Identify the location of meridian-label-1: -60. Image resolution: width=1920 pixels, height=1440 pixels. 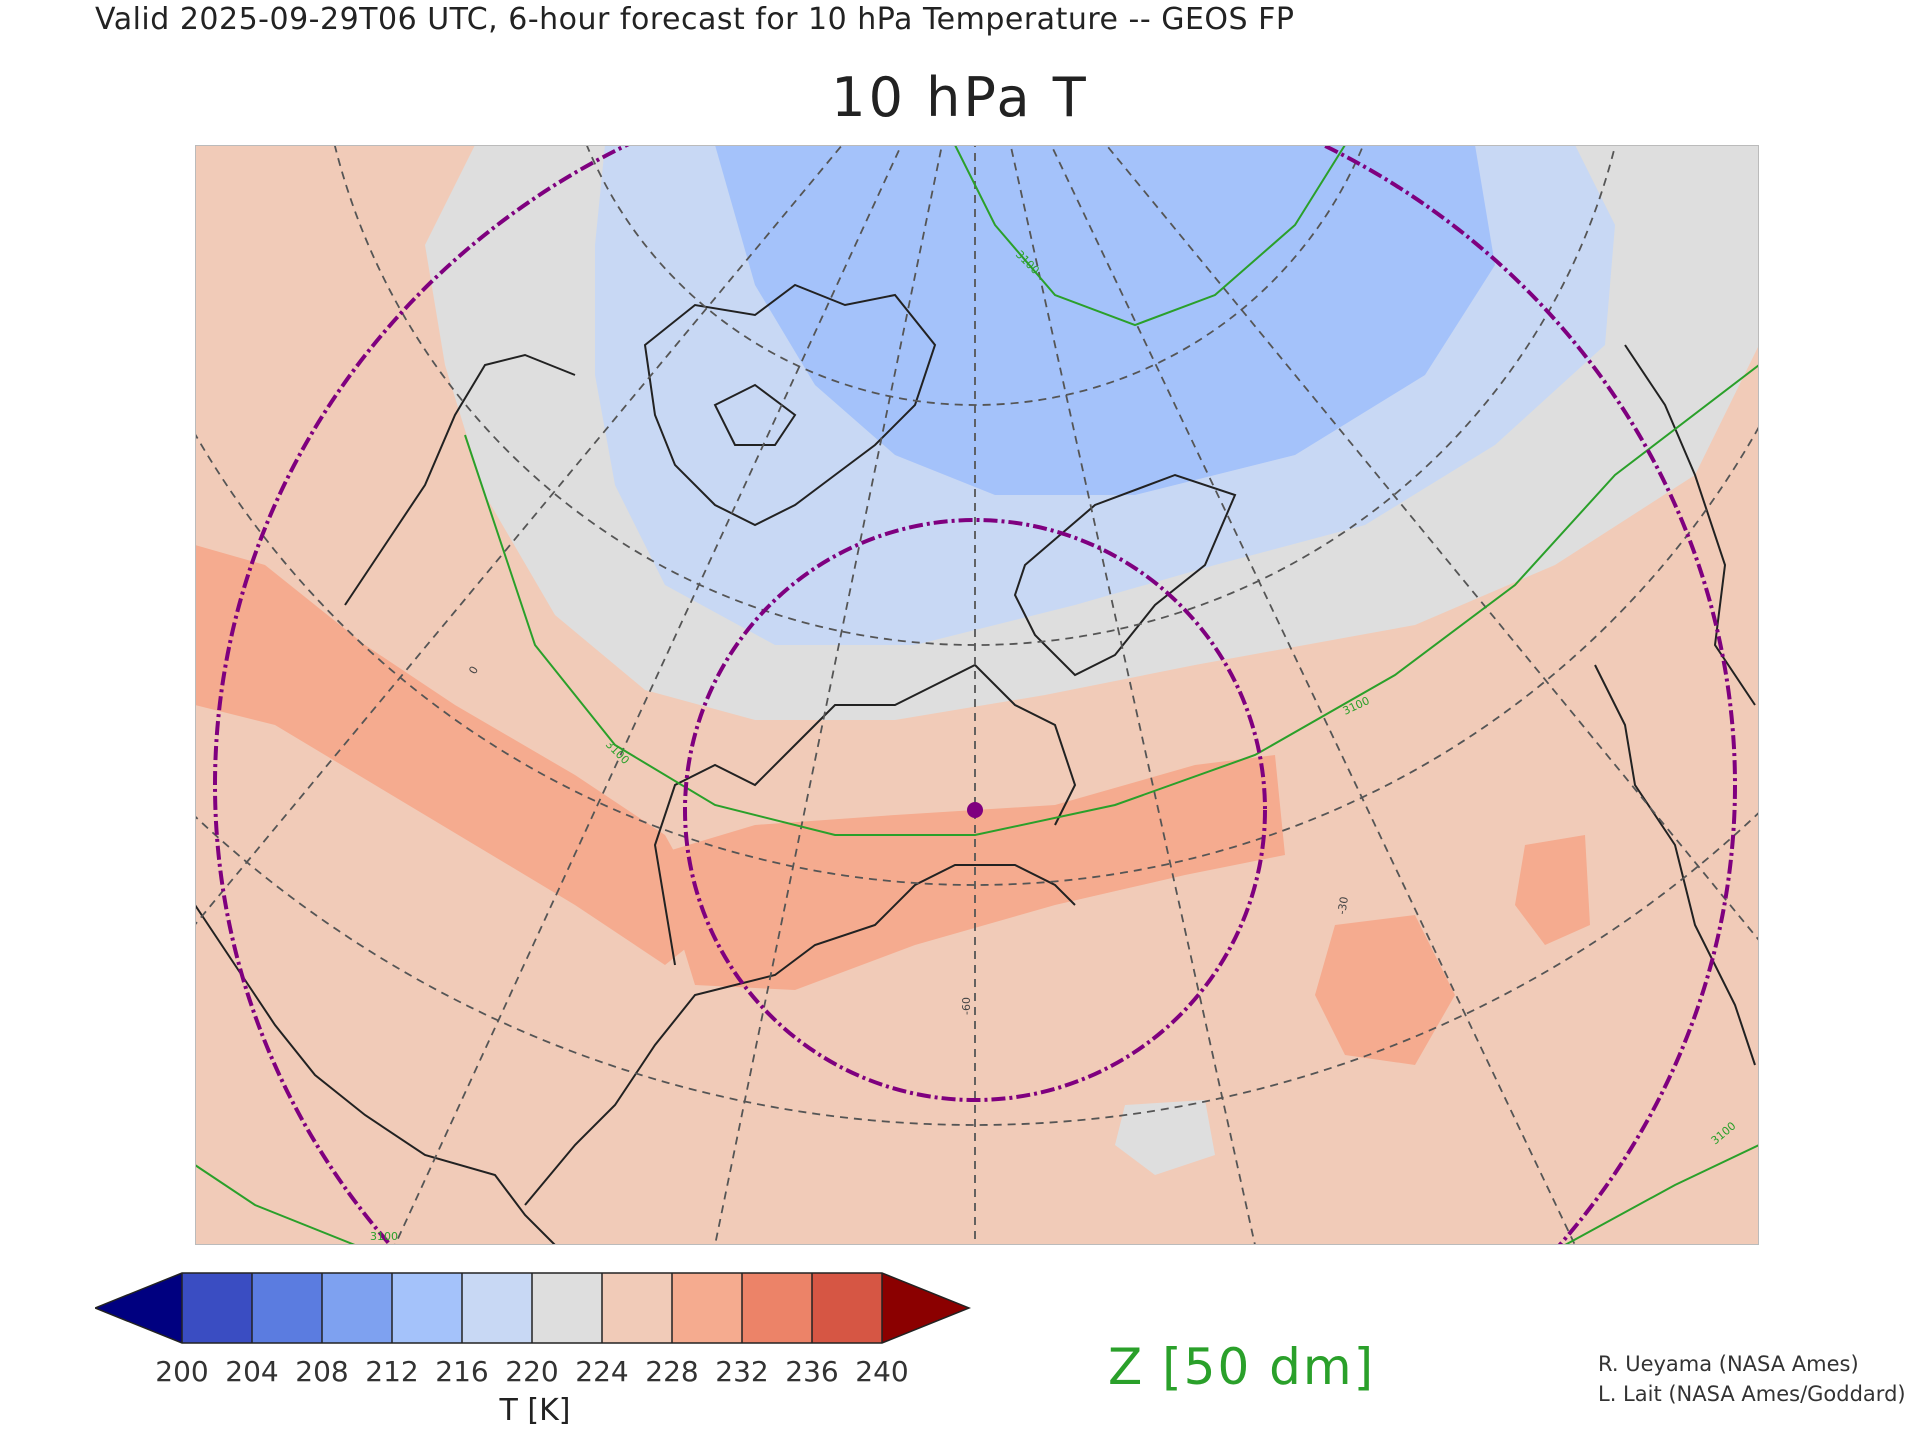
(966, 1006).